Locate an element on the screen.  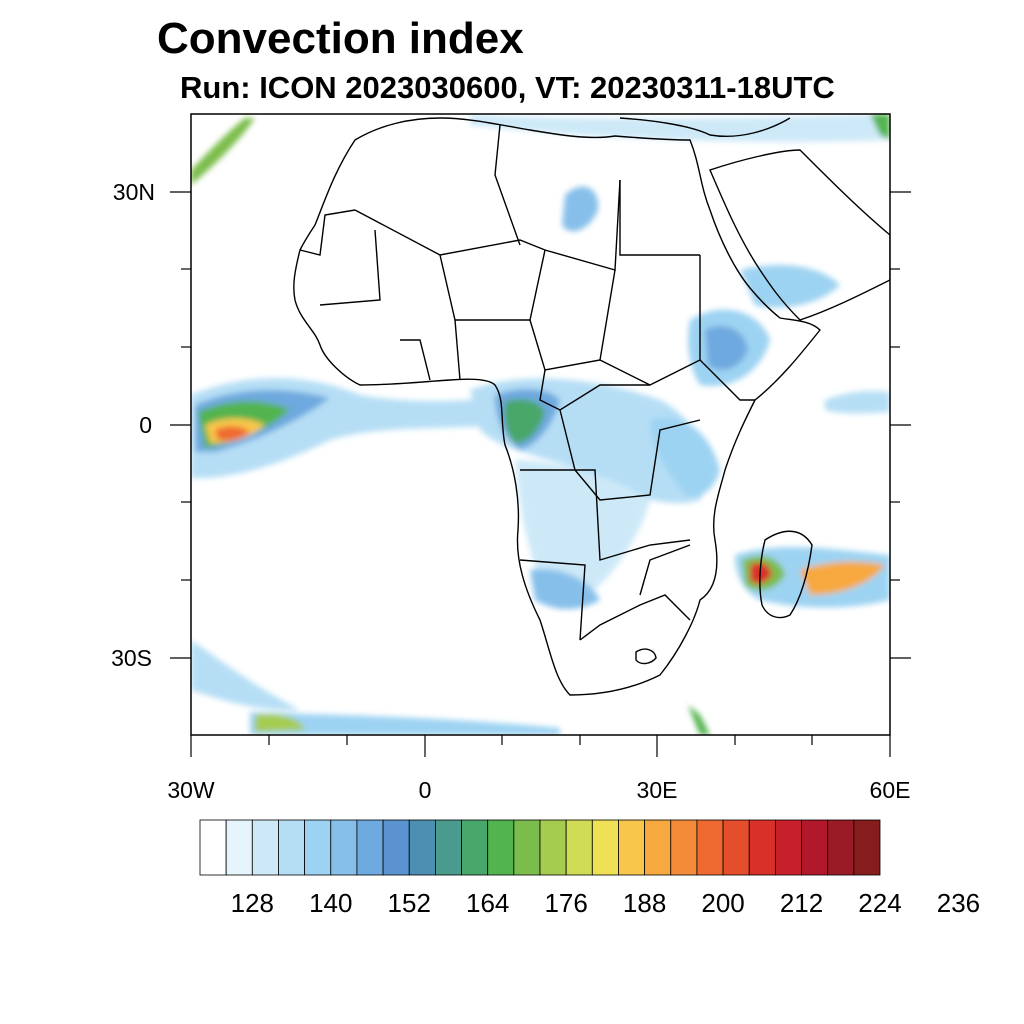
field-atlantic-core-red is located at coordinates (232, 433).